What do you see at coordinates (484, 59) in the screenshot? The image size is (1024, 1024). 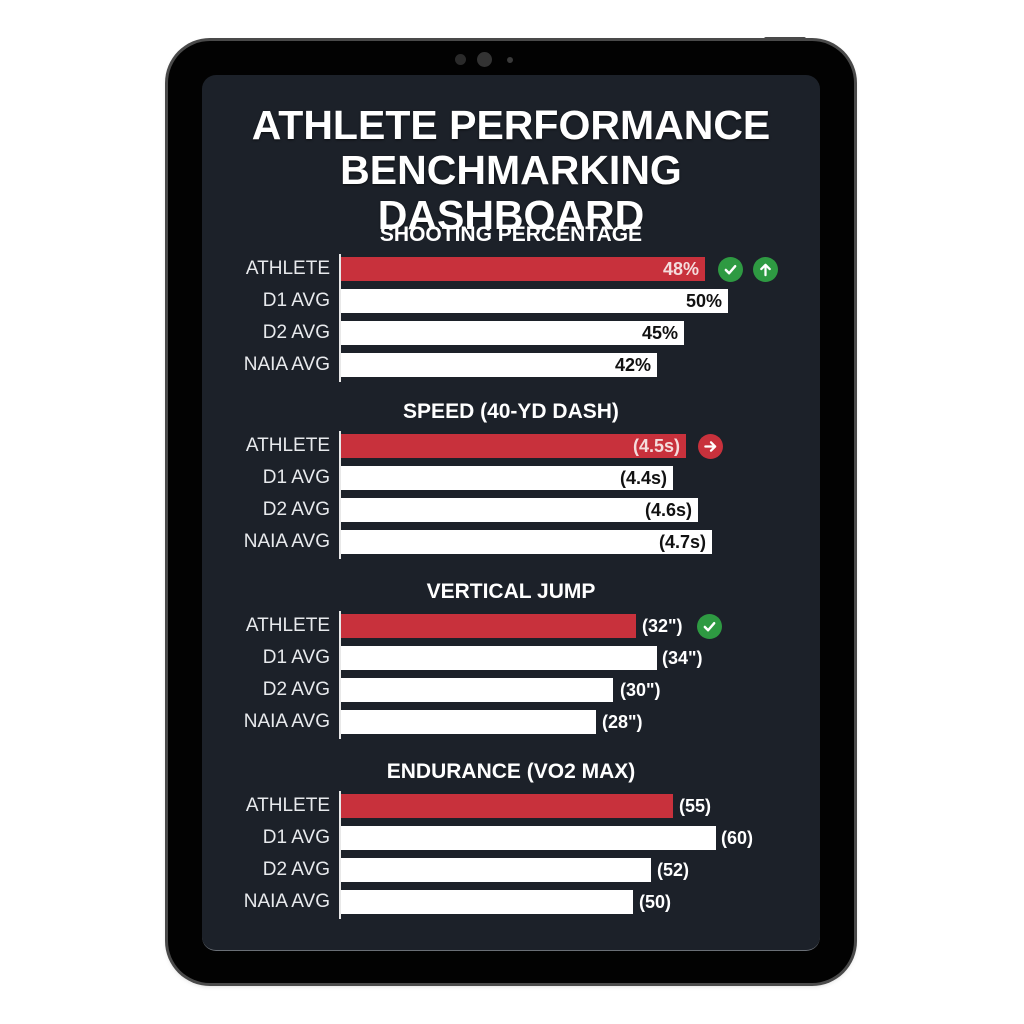 I see `camera-icon` at bounding box center [484, 59].